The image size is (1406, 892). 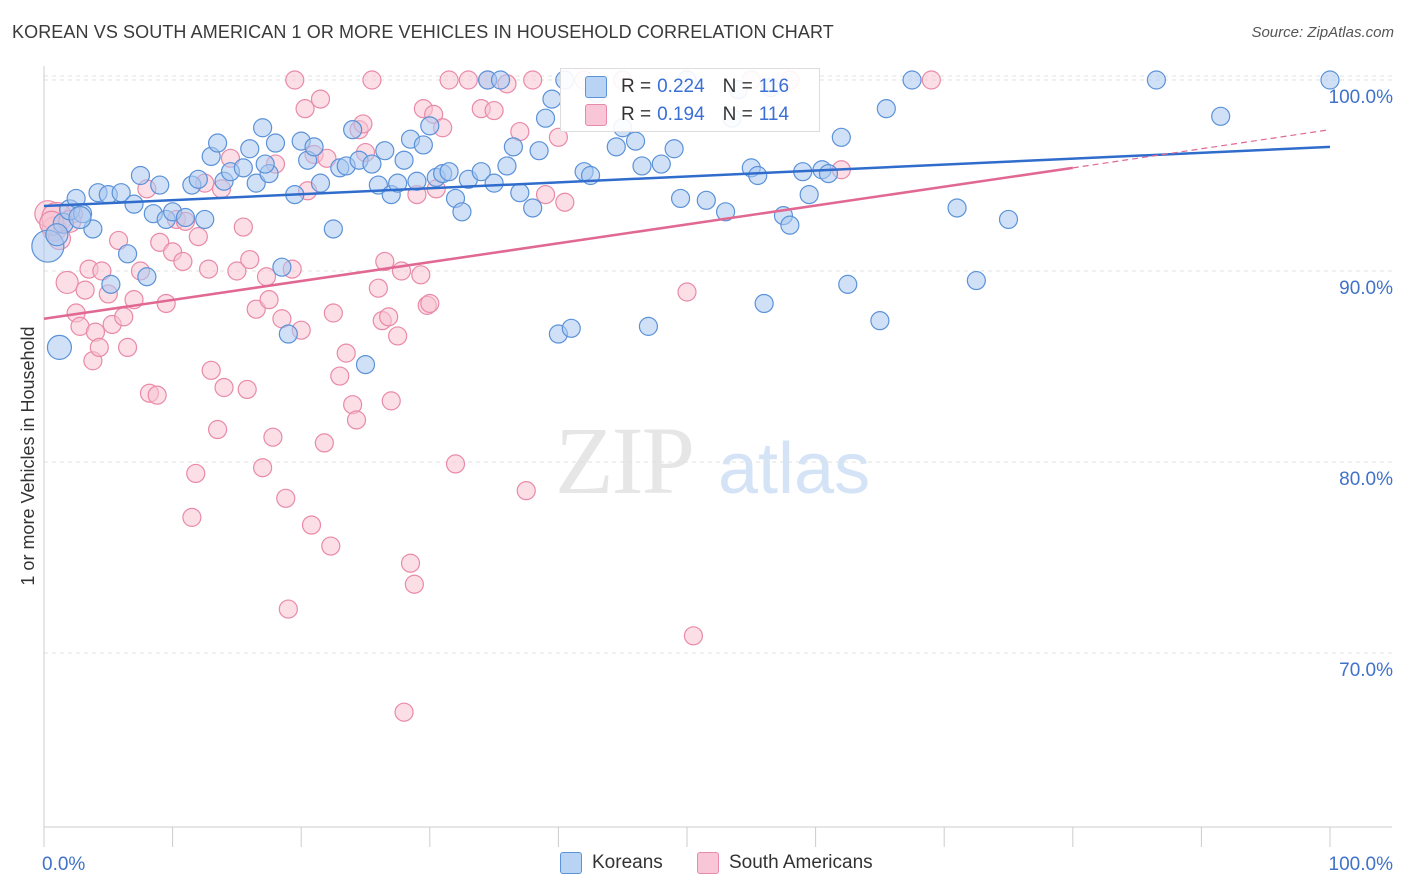 I want to click on watermark-atlas: atlas, so click(x=794, y=469).